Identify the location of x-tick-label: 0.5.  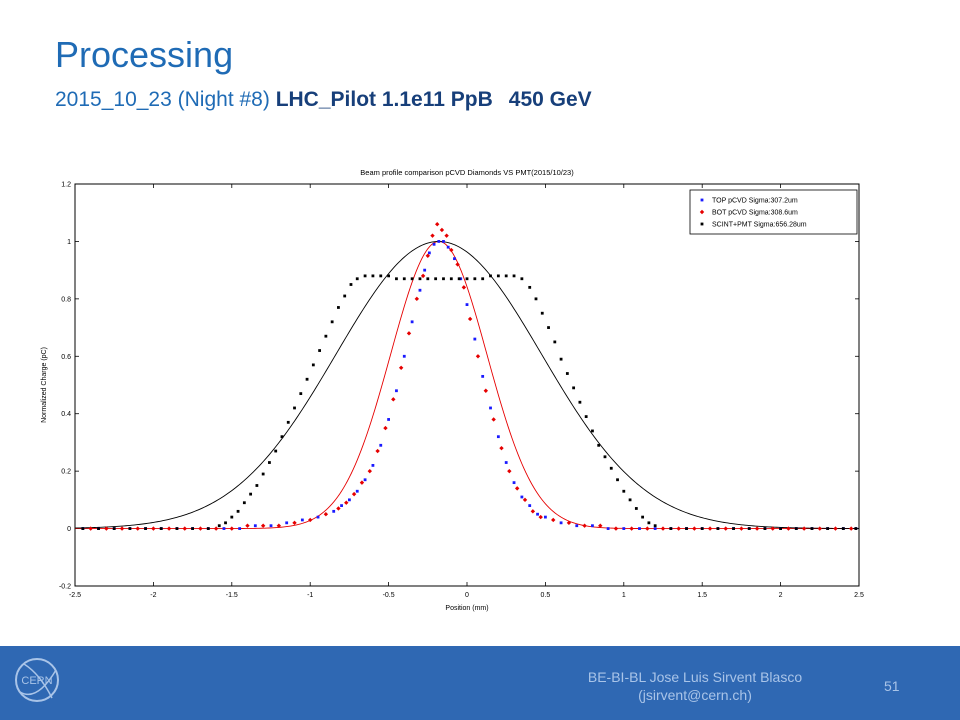
(546, 595).